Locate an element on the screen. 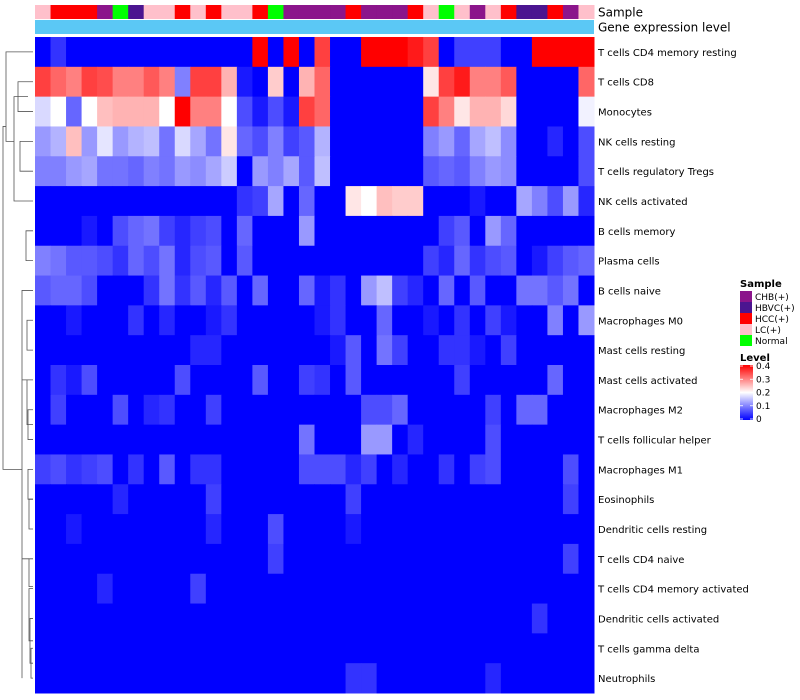 This screenshot has width=800, height=700. annotation-label-gene-expression: Gene expression level is located at coordinates (664, 28).